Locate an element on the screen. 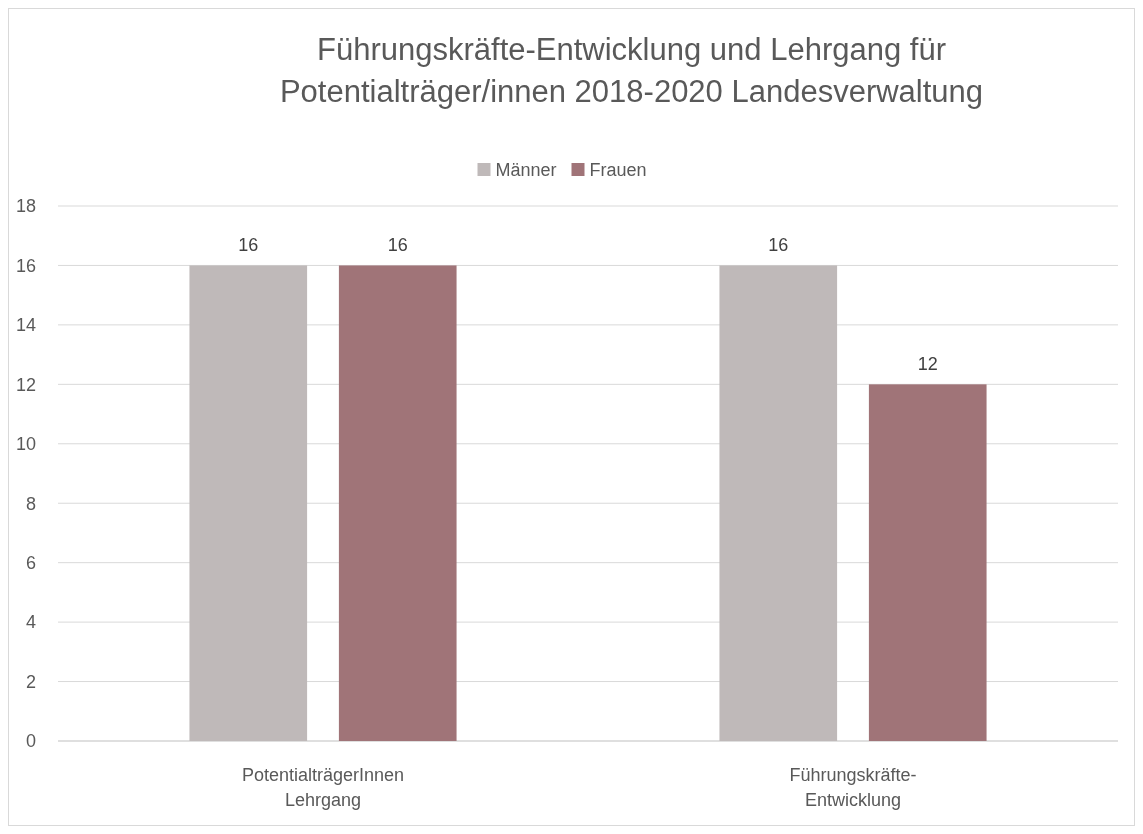 This screenshot has width=1143, height=834. x-tick-label: Führungskräfte-Entwicklung is located at coordinates (853, 787).